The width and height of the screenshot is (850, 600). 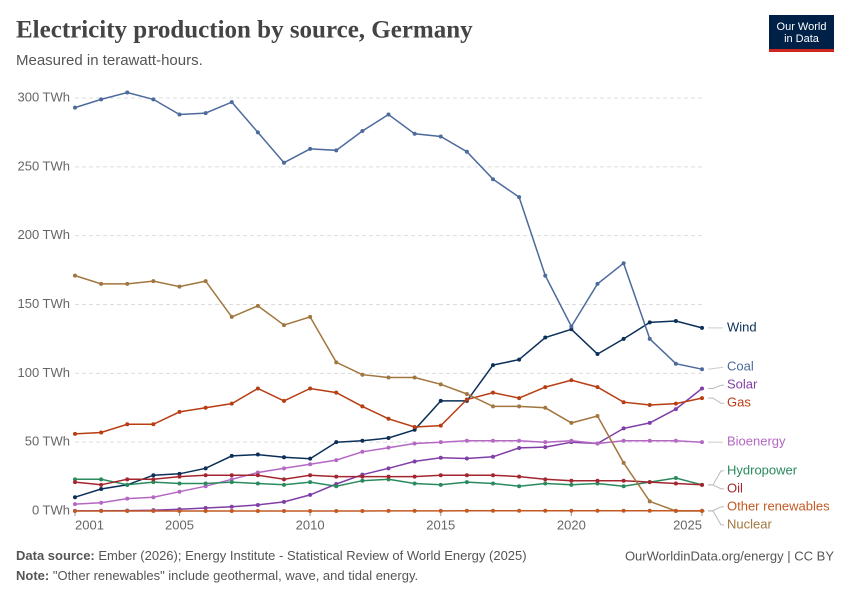 What do you see at coordinates (756, 441) in the screenshot?
I see `legend-label: Bioenergy` at bounding box center [756, 441].